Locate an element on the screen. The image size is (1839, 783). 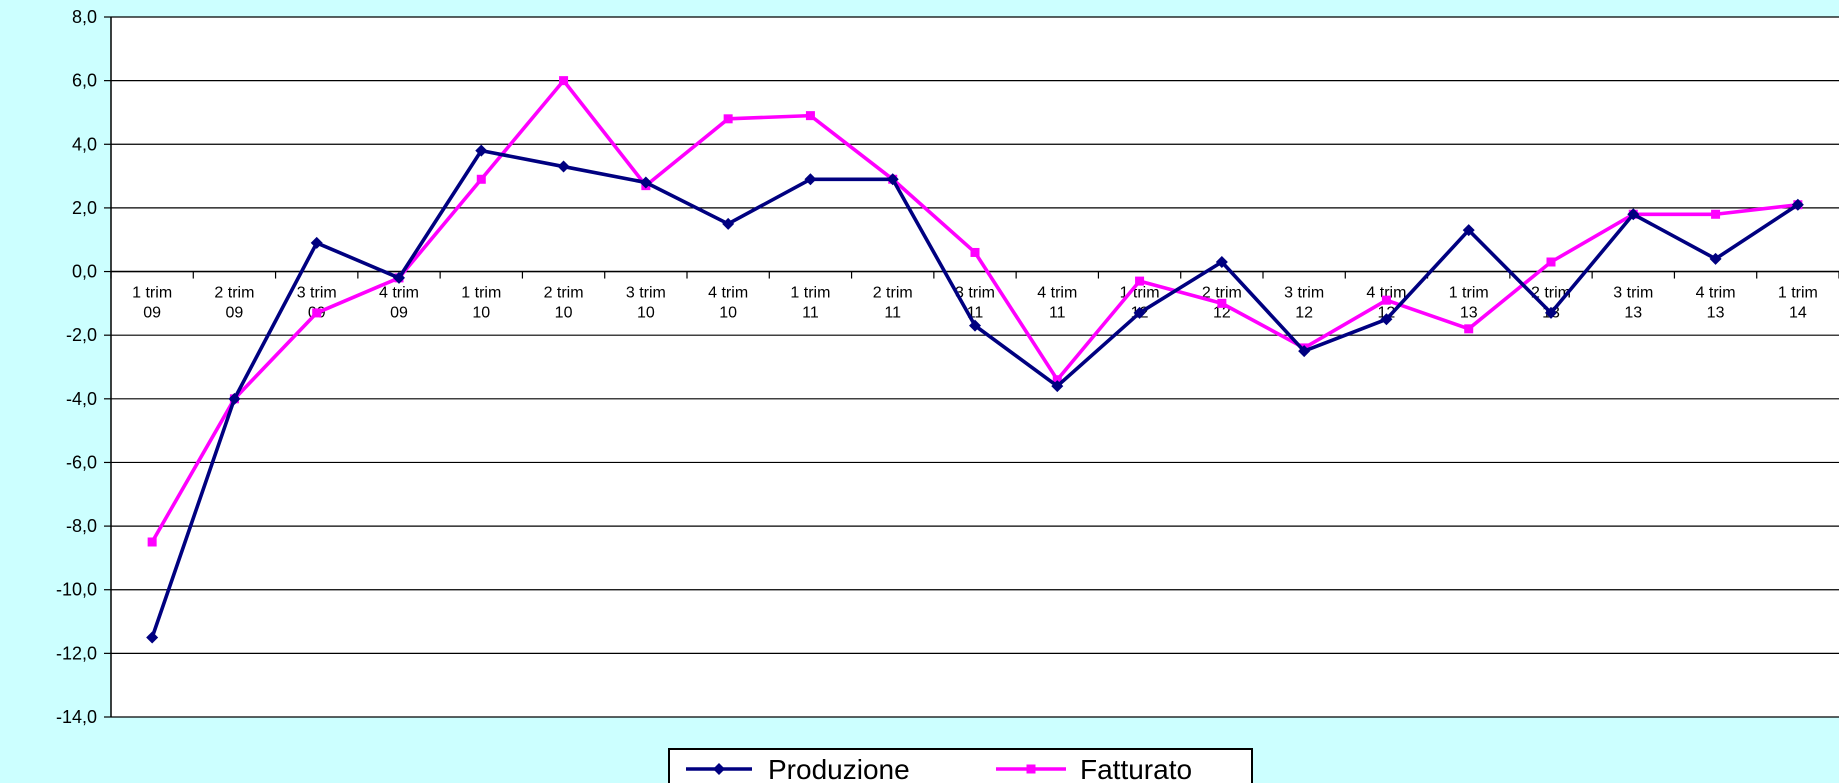
y-tick-label: -2,0 is located at coordinates (81, 335).